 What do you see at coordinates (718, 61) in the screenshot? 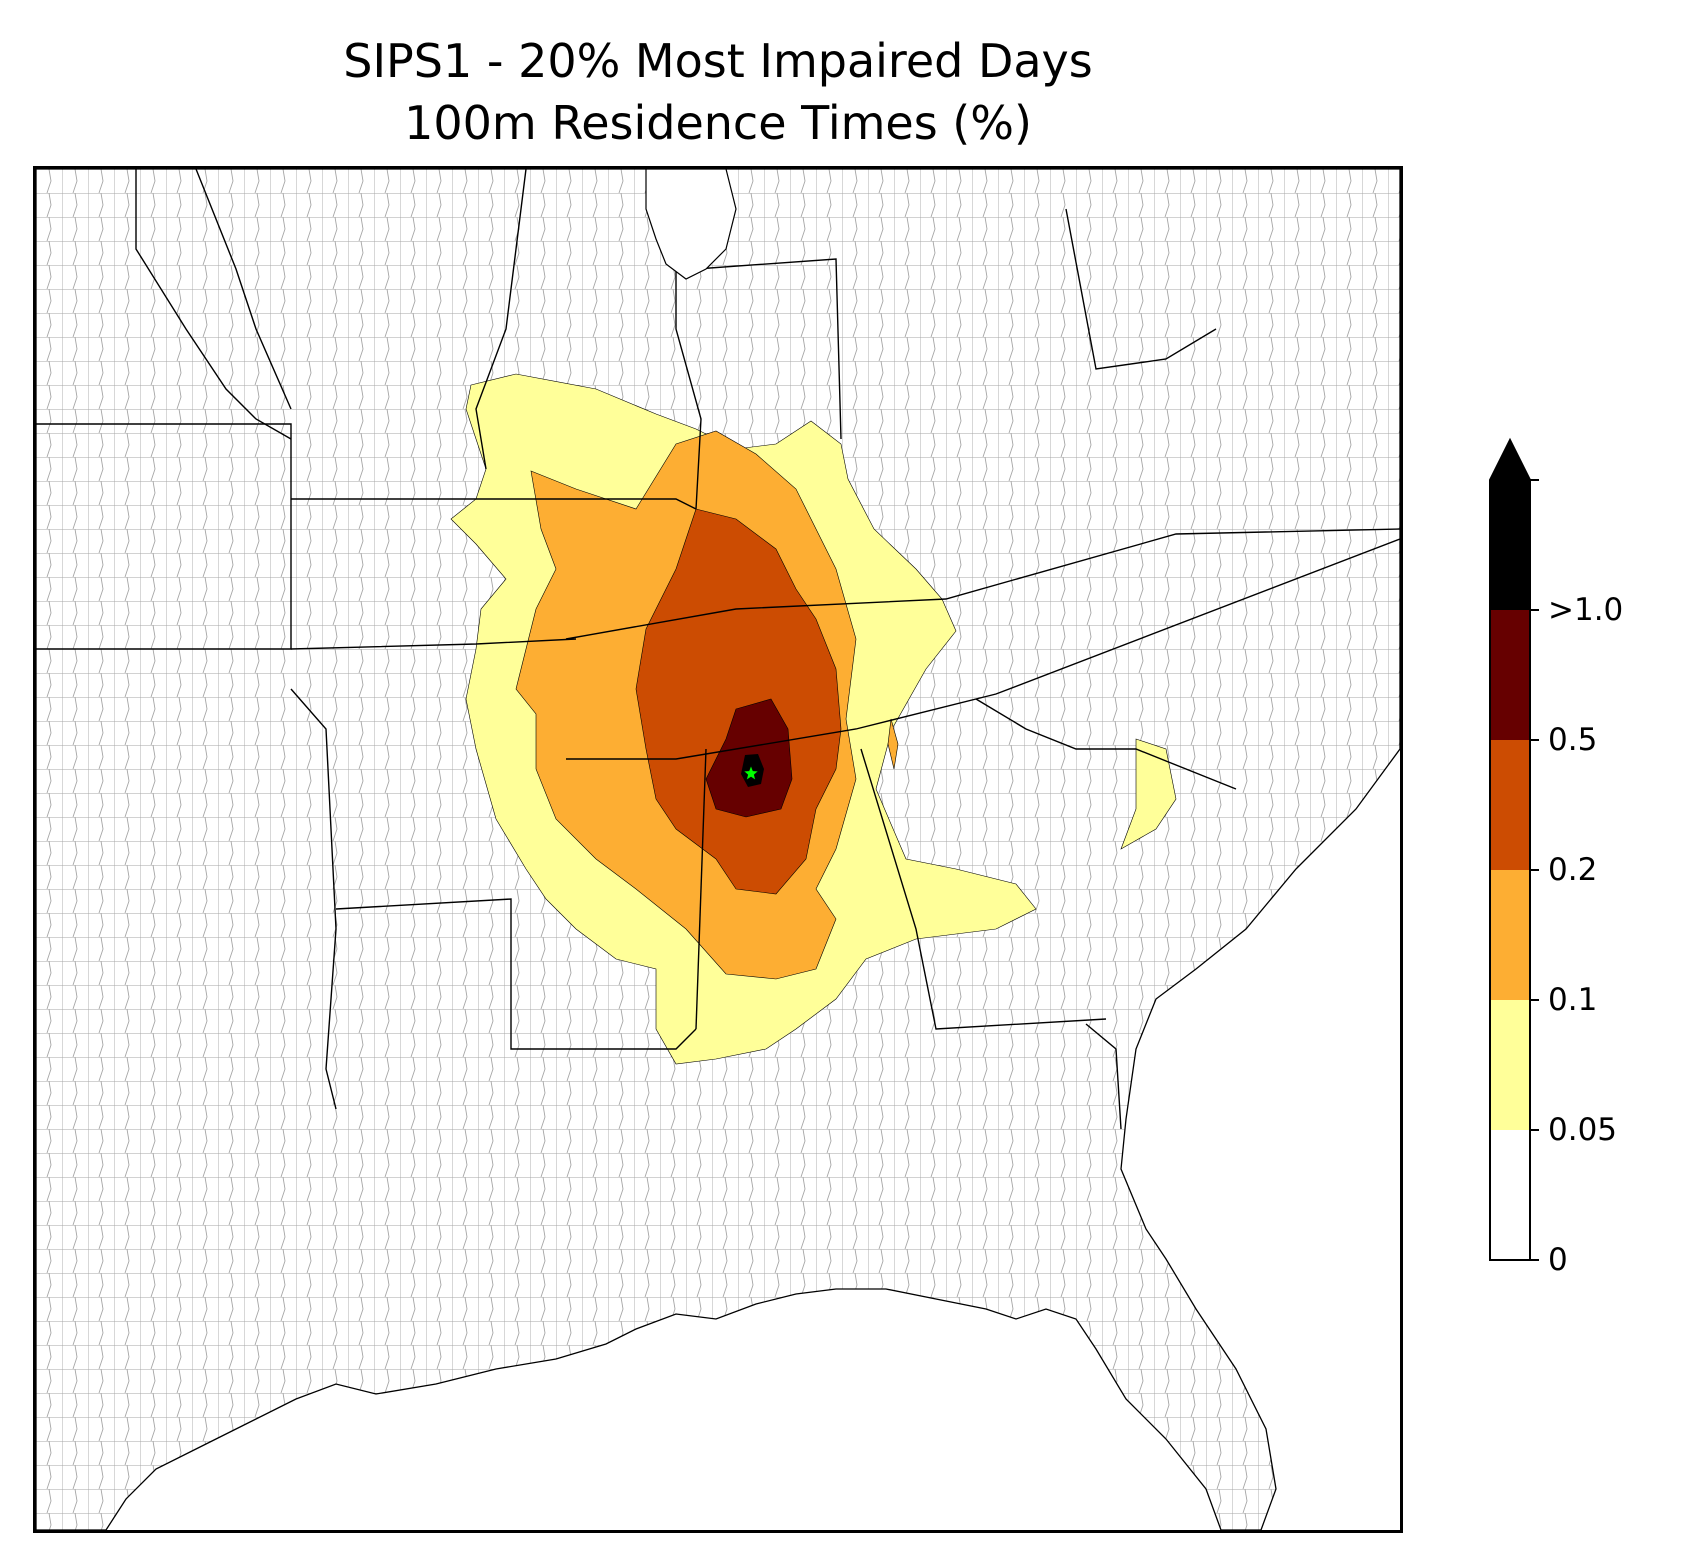
I see `chart-title-line1: SIPS1 - 20% Most Impaired Days` at bounding box center [718, 61].